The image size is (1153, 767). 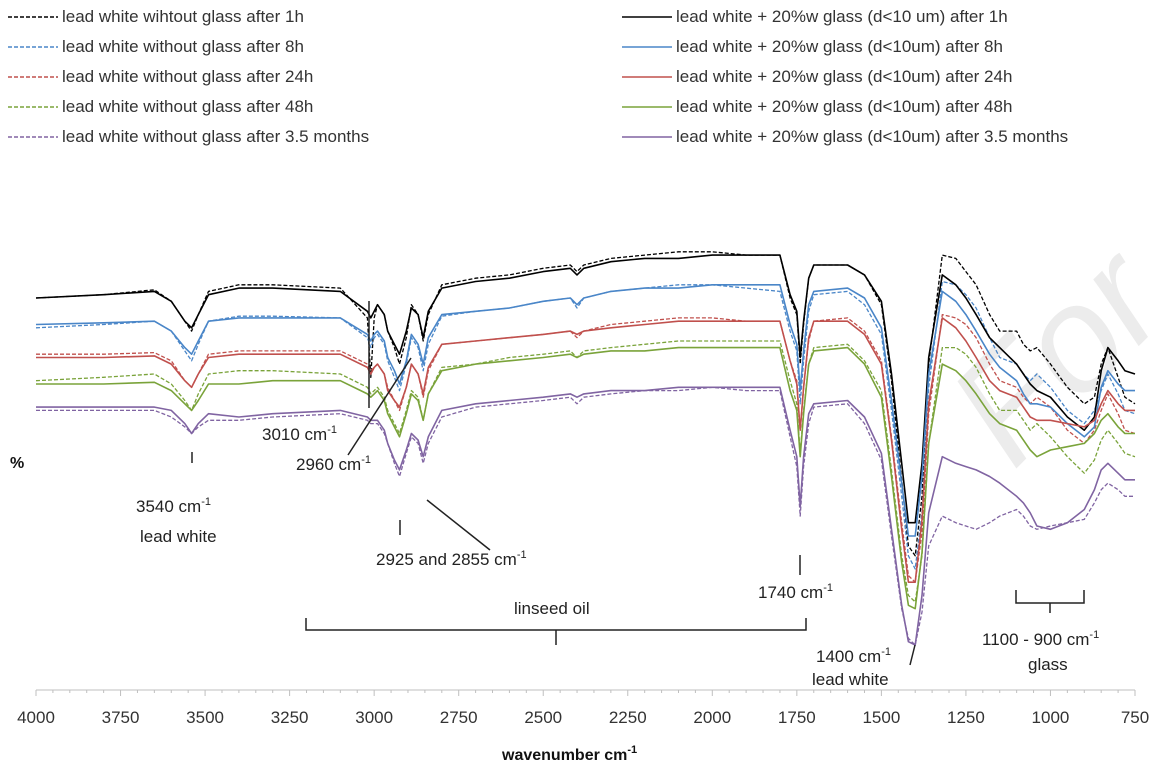 What do you see at coordinates (1040, 639) in the screenshot?
I see `annotation-1100-900: 1100 - 900 cm-1` at bounding box center [1040, 639].